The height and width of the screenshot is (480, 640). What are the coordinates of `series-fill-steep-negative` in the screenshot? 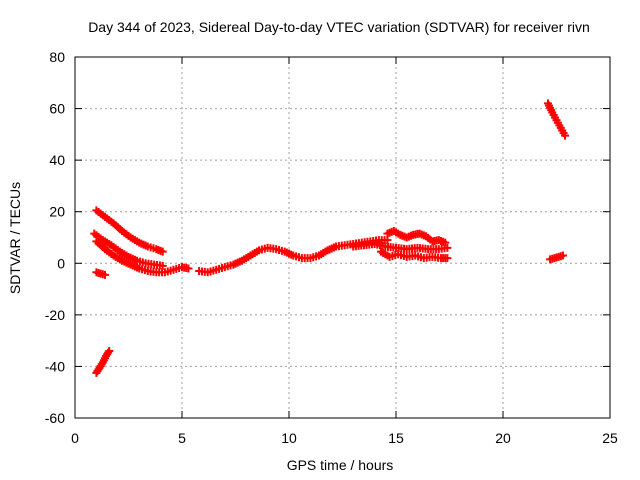 It's located at (103, 362).